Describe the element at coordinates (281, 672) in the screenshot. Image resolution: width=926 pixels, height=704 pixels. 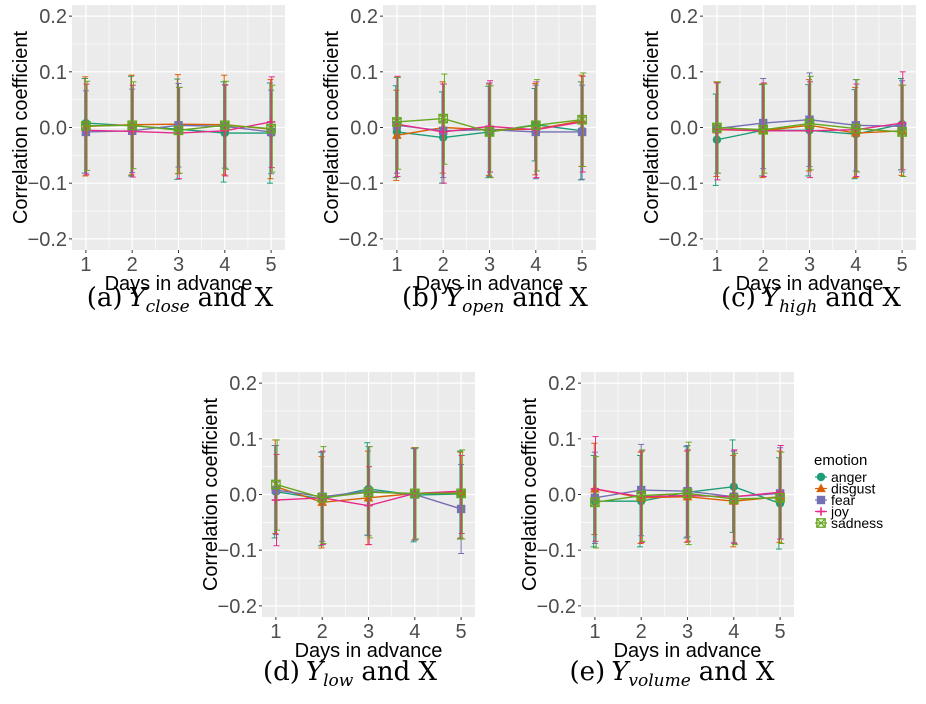
I see `caption-prefix: (d)` at that location.